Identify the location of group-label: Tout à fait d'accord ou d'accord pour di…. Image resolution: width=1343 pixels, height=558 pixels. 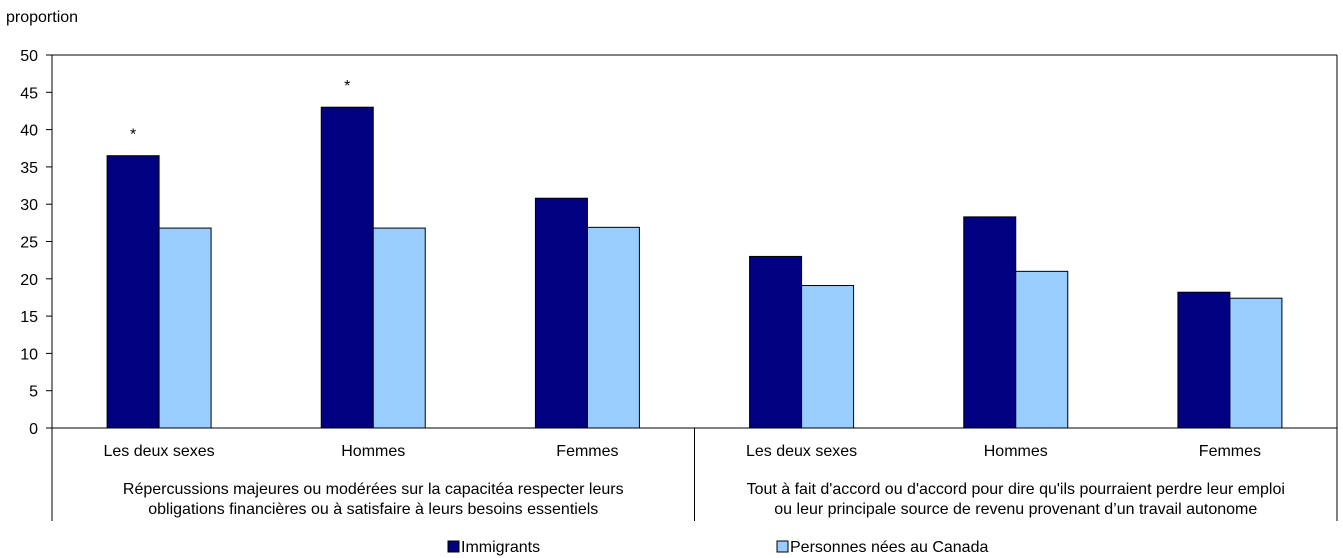
(1016, 489).